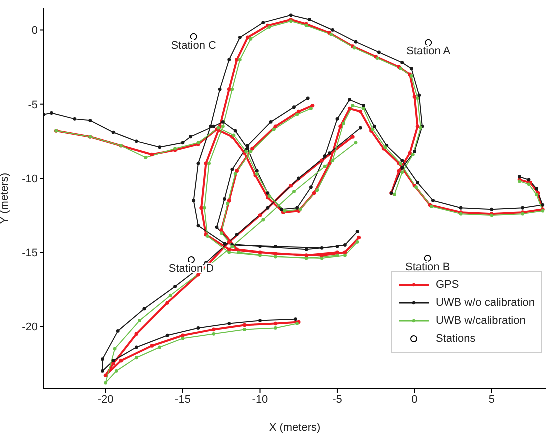 Image resolution: width=546 pixels, height=435 pixels. What do you see at coordinates (481, 321) in the screenshot?
I see `legend-label: UWB w/calibration` at bounding box center [481, 321].